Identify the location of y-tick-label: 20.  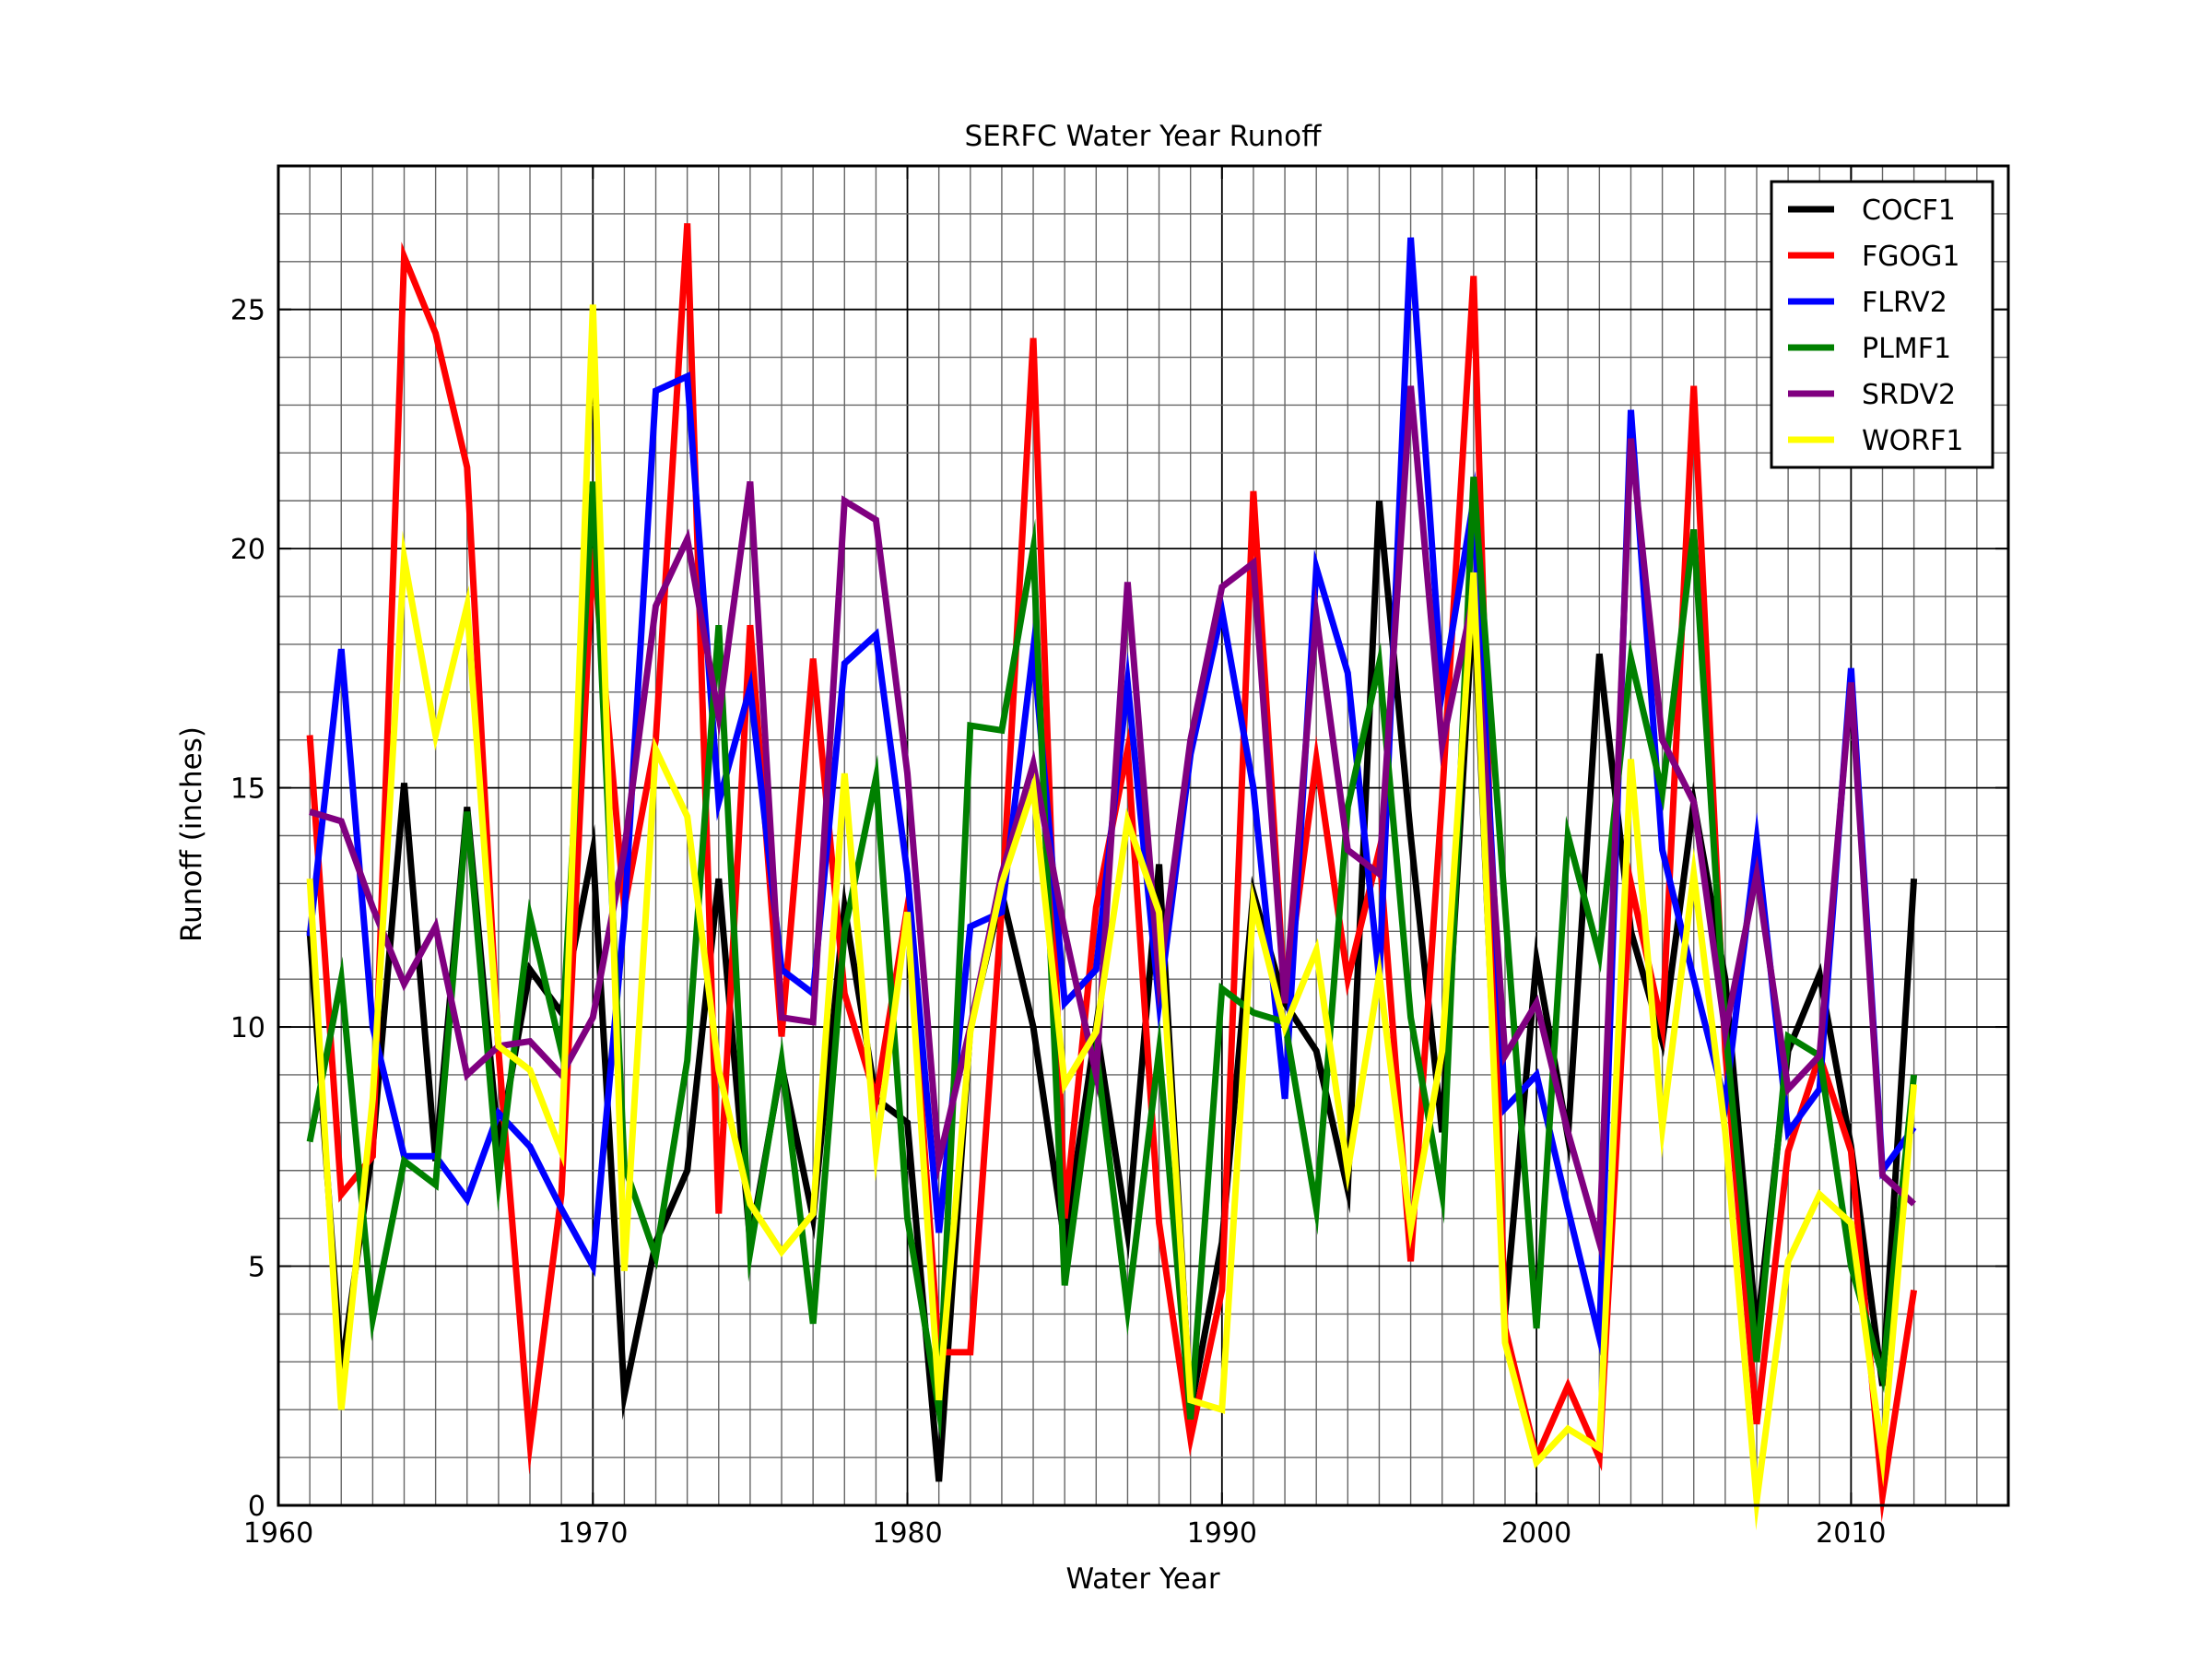
(247, 550).